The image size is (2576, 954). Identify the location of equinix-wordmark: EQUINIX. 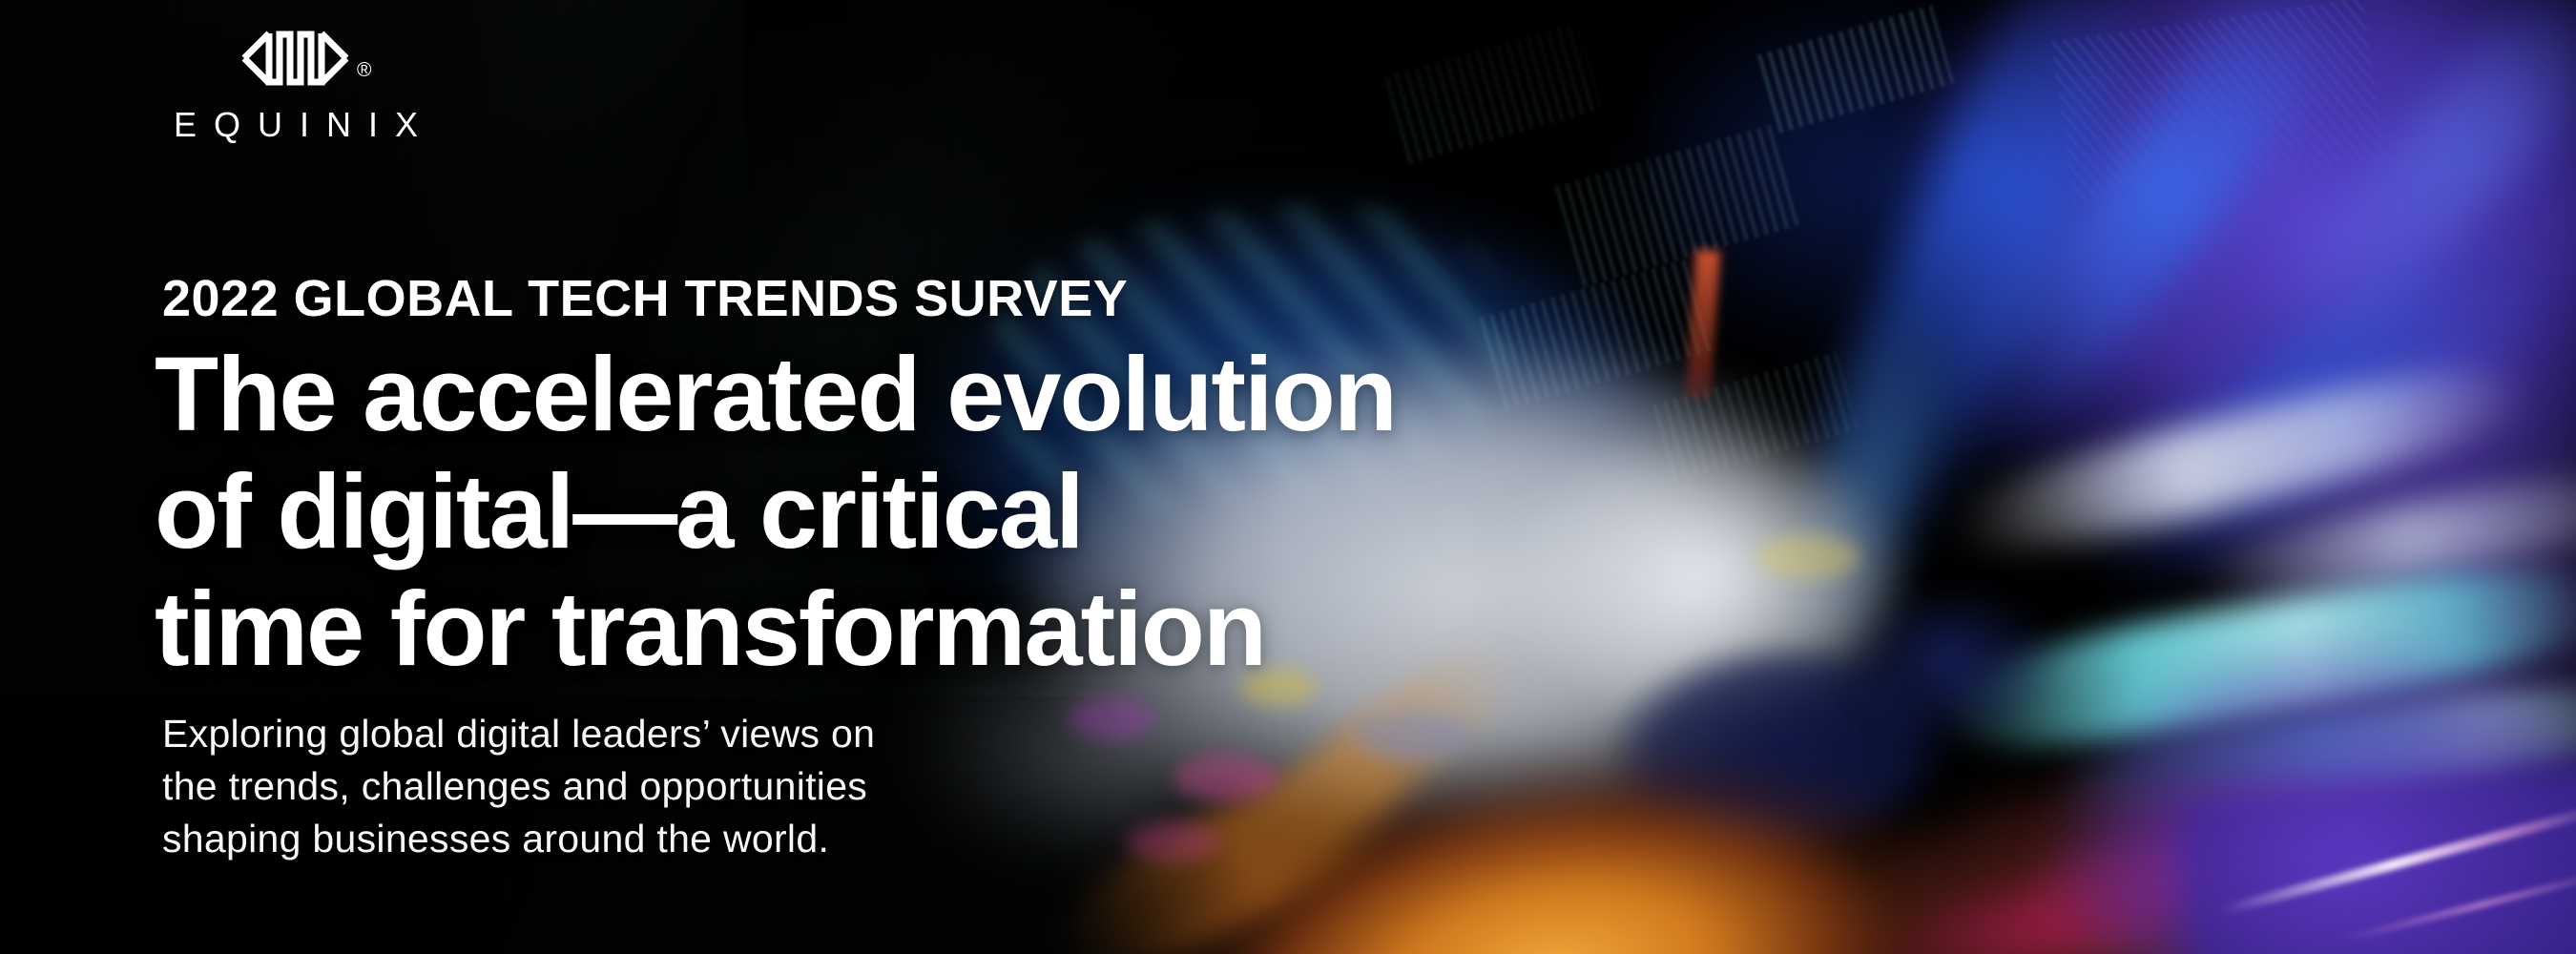
(305, 124).